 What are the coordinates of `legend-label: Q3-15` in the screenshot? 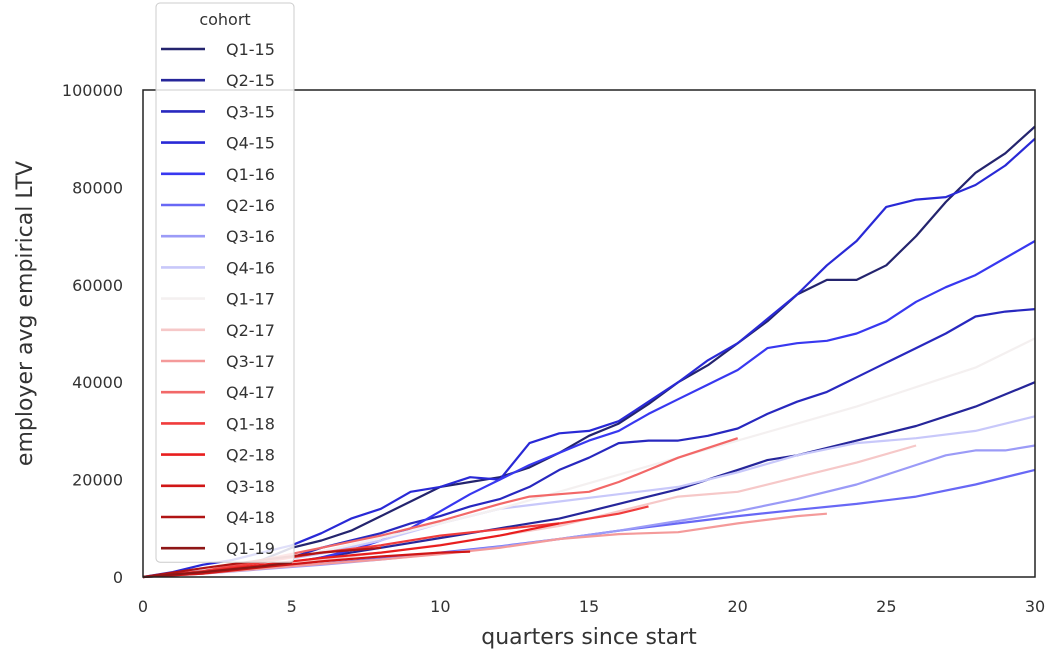 It's located at (250, 111).